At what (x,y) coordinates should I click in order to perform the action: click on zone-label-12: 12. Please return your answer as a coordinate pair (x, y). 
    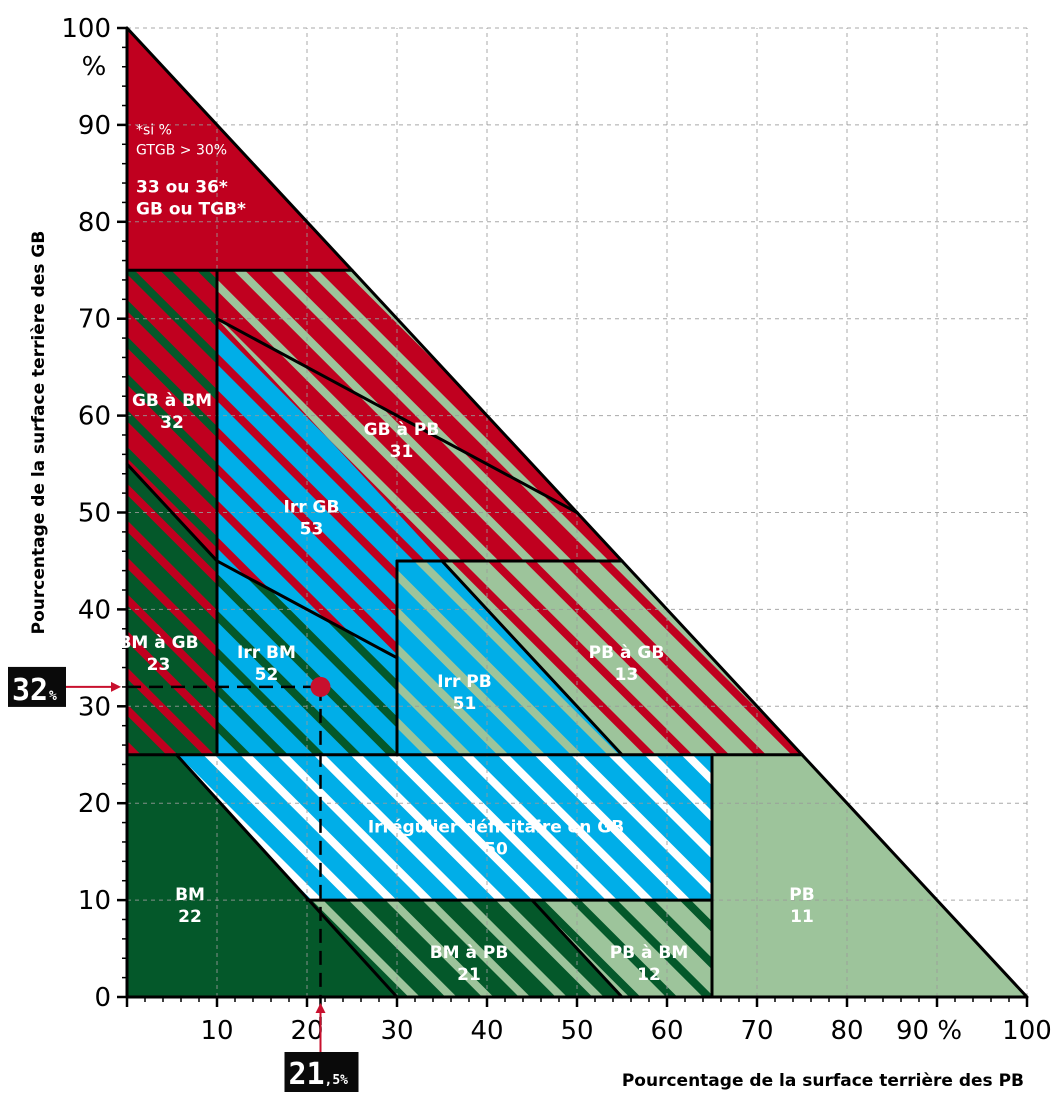
    Looking at the image, I should click on (649, 975).